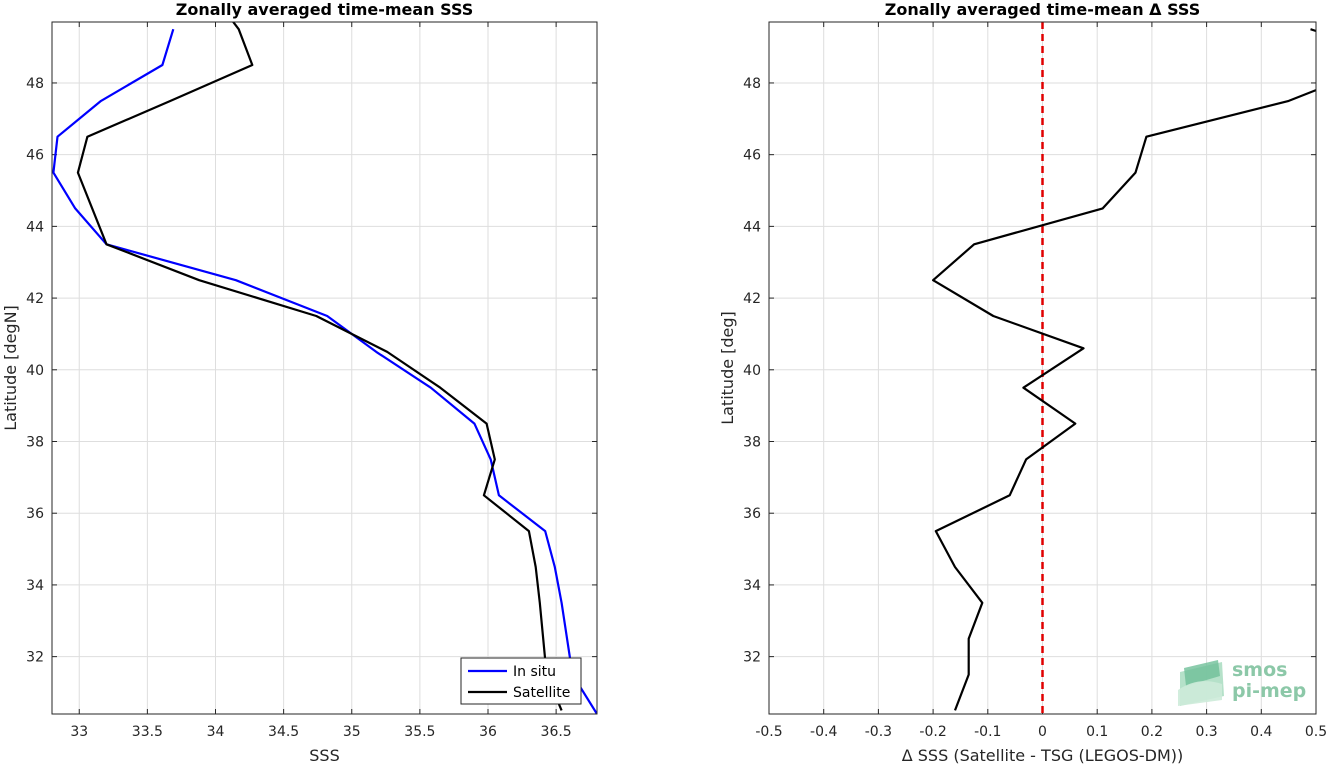 The width and height of the screenshot is (1327, 765). I want to click on x-tick-label: 34.5, so click(283, 732).